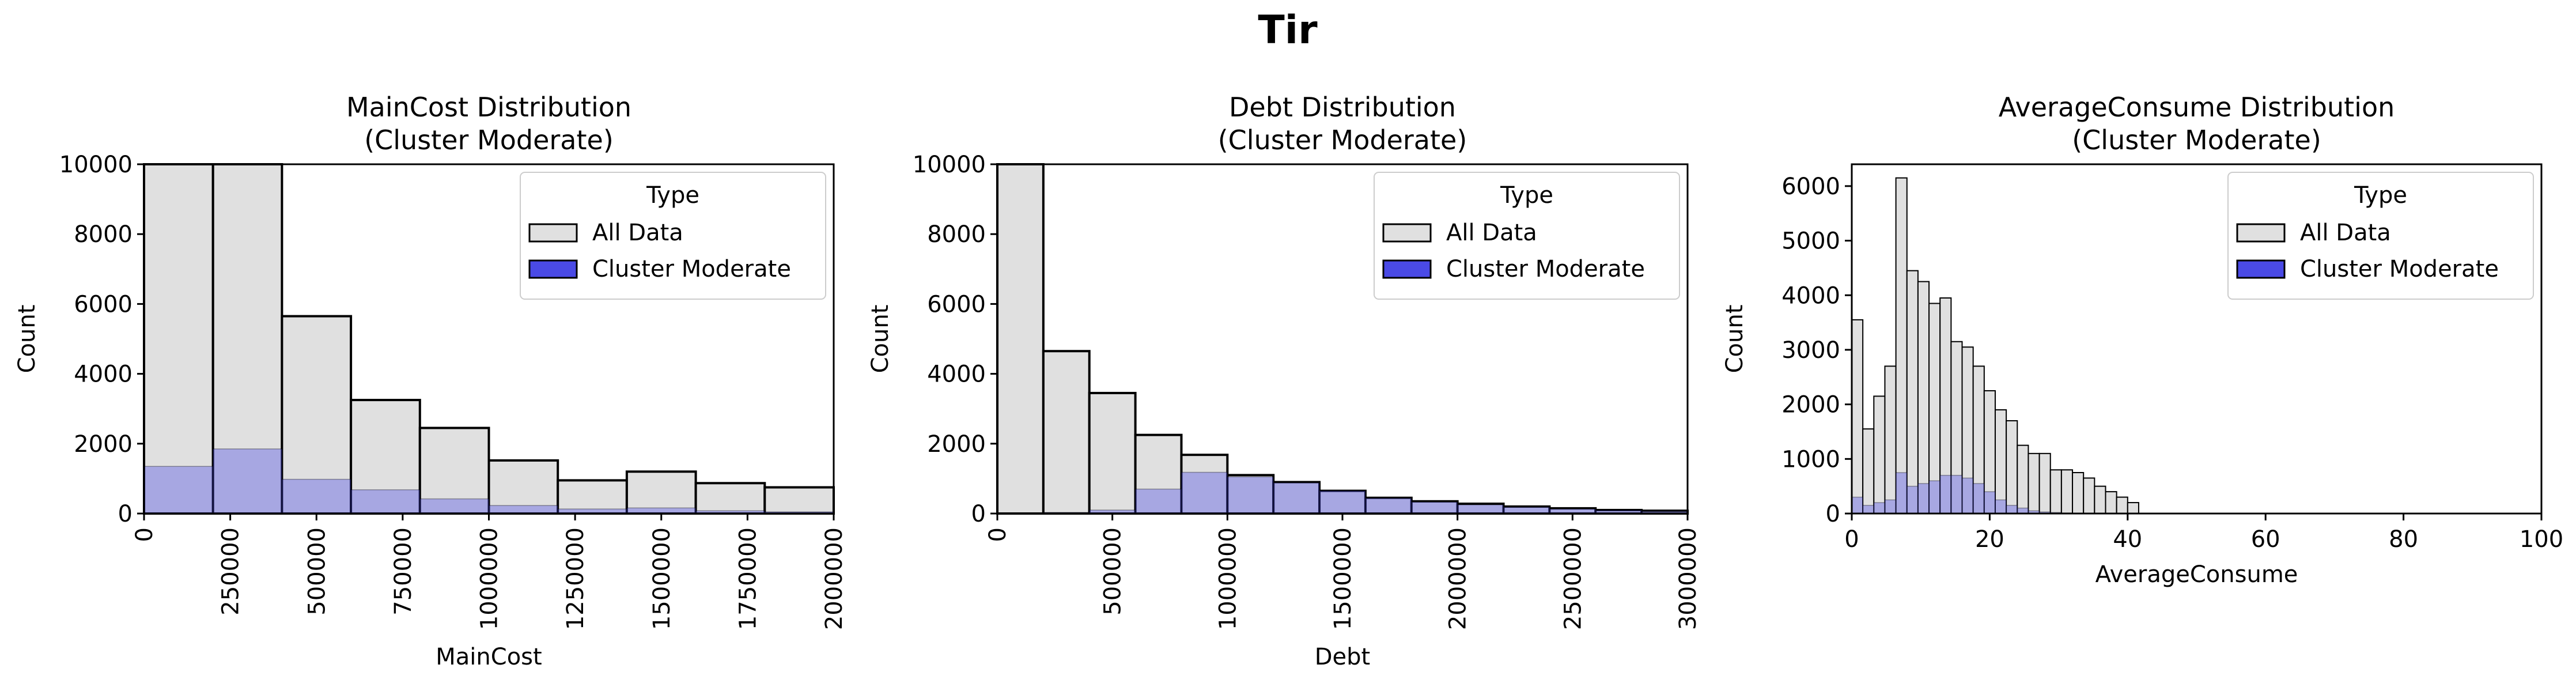 The height and width of the screenshot is (687, 2576). What do you see at coordinates (1573, 578) in the screenshot?
I see `x-tick-label: 2500000` at bounding box center [1573, 578].